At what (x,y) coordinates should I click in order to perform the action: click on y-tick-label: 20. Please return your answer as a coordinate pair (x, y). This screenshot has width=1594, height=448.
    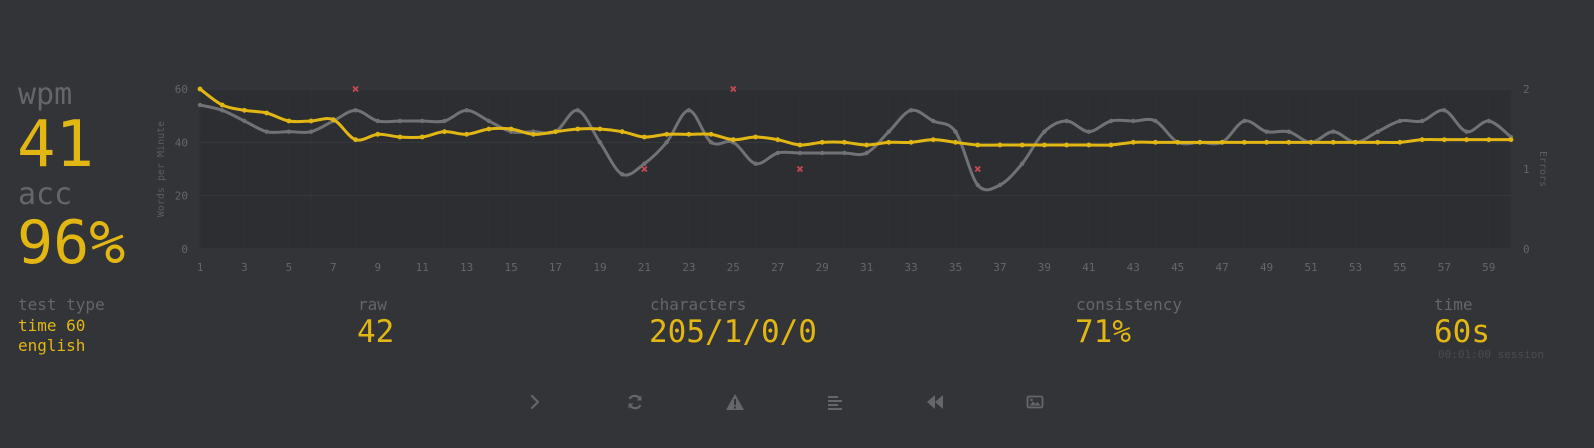
    Looking at the image, I should click on (181, 196).